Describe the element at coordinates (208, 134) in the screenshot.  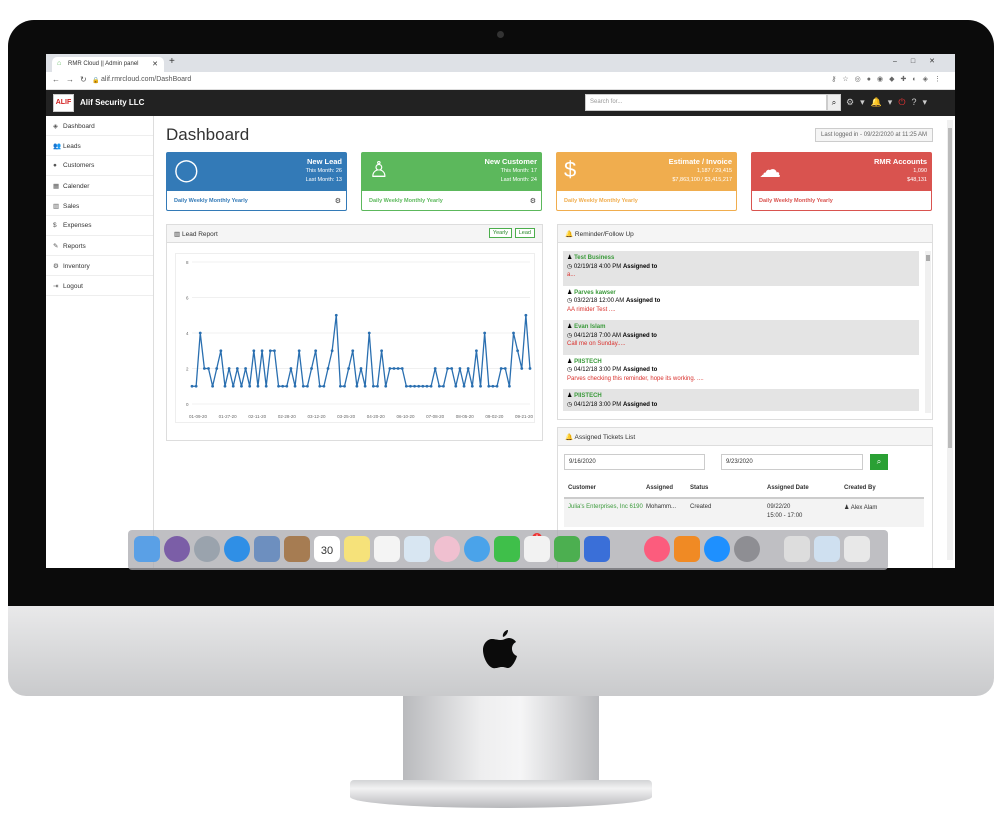
I see `page-title: Dashboard` at that location.